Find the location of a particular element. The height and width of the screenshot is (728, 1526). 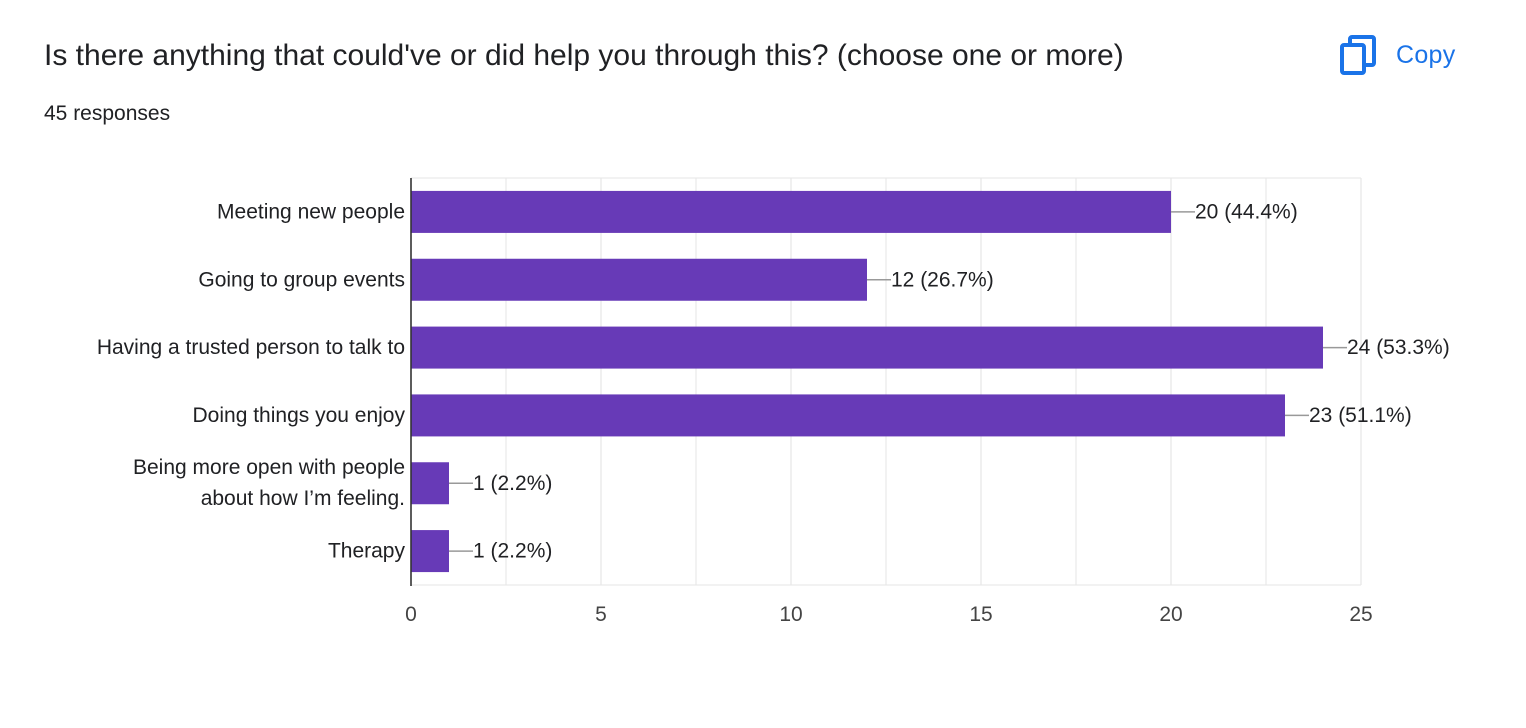

category-label: Doing things you enjoy is located at coordinates (299, 415).